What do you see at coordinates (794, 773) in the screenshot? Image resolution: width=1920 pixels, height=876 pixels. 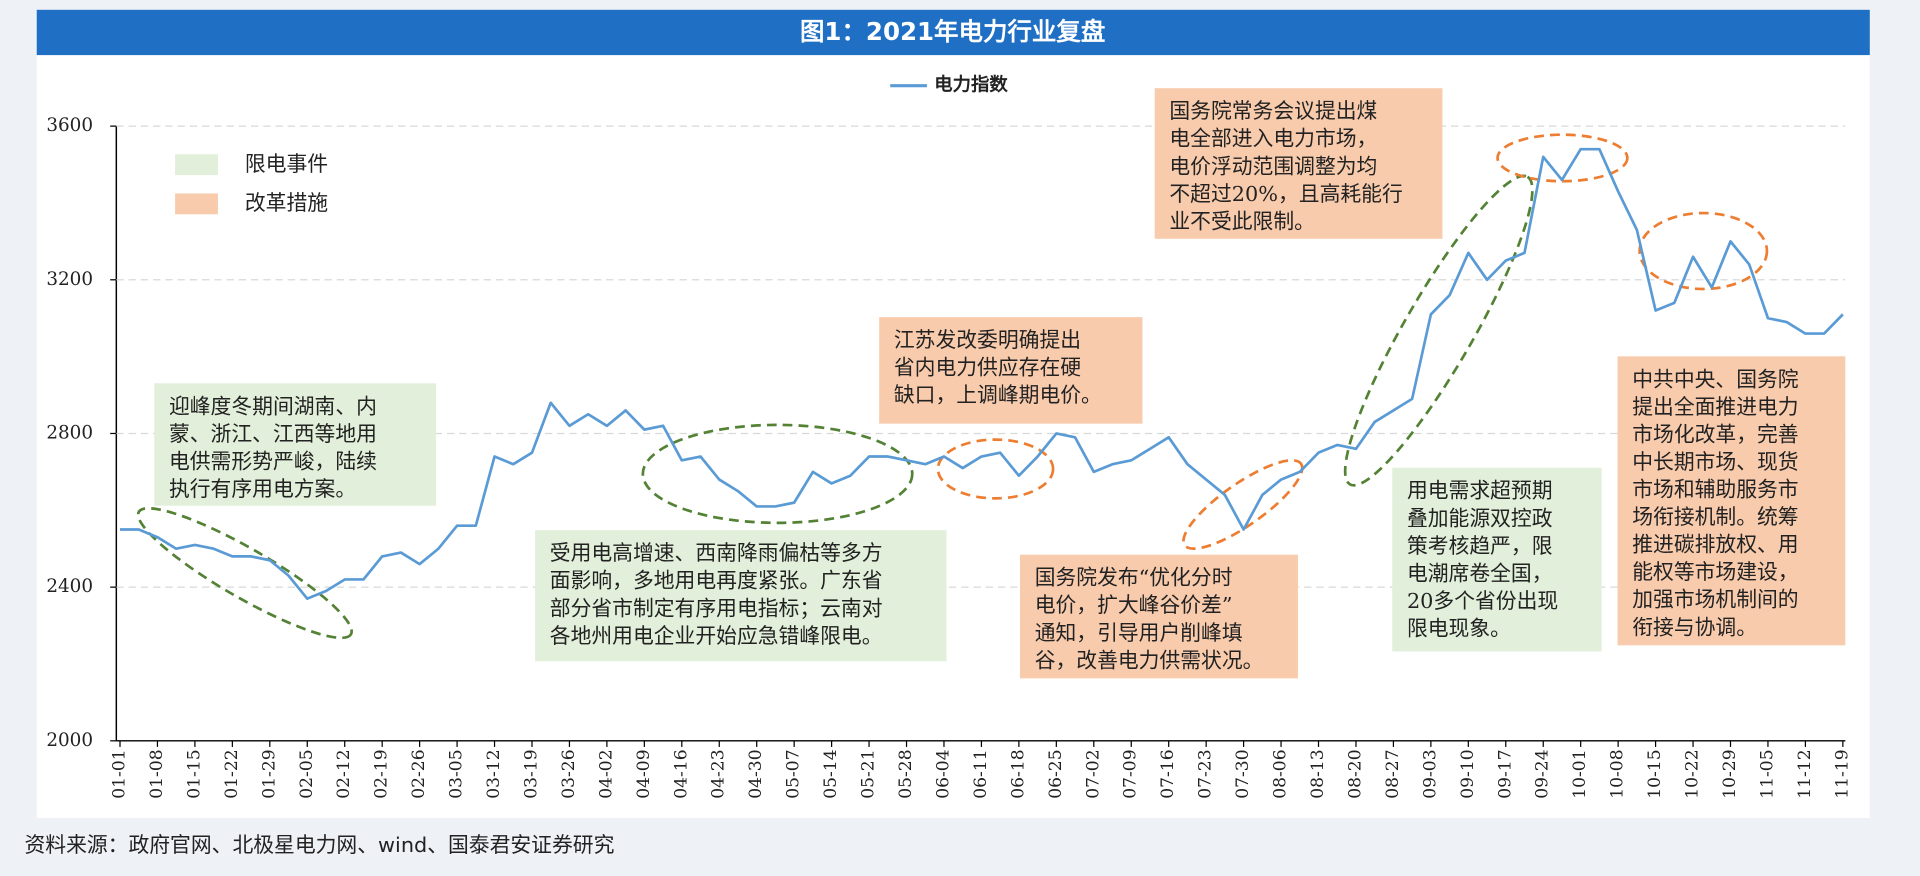 I see `x-tick-label: 05-07` at bounding box center [794, 773].